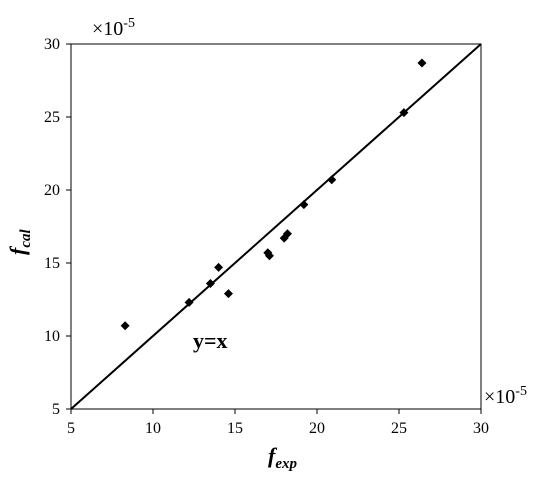 The width and height of the screenshot is (550, 477). What do you see at coordinates (71, 428) in the screenshot?
I see `x-tick-label: 5` at bounding box center [71, 428].